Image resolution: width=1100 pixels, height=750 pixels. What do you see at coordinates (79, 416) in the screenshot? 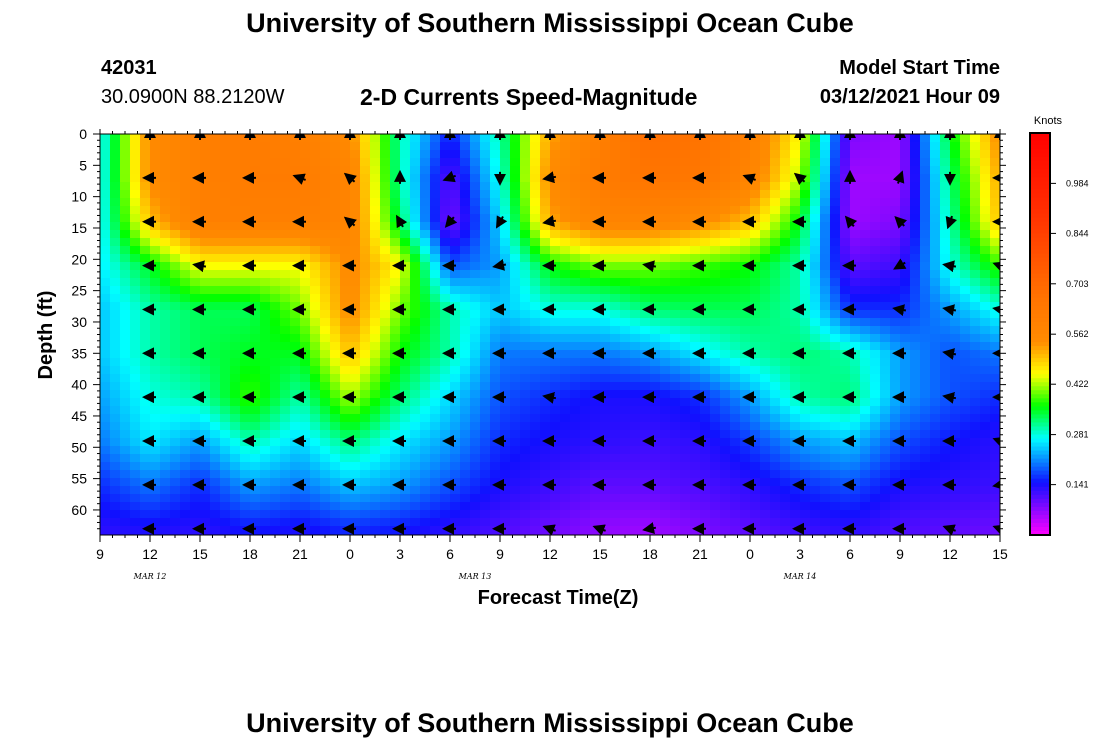
I see `y-tick-label: 45` at bounding box center [79, 416].